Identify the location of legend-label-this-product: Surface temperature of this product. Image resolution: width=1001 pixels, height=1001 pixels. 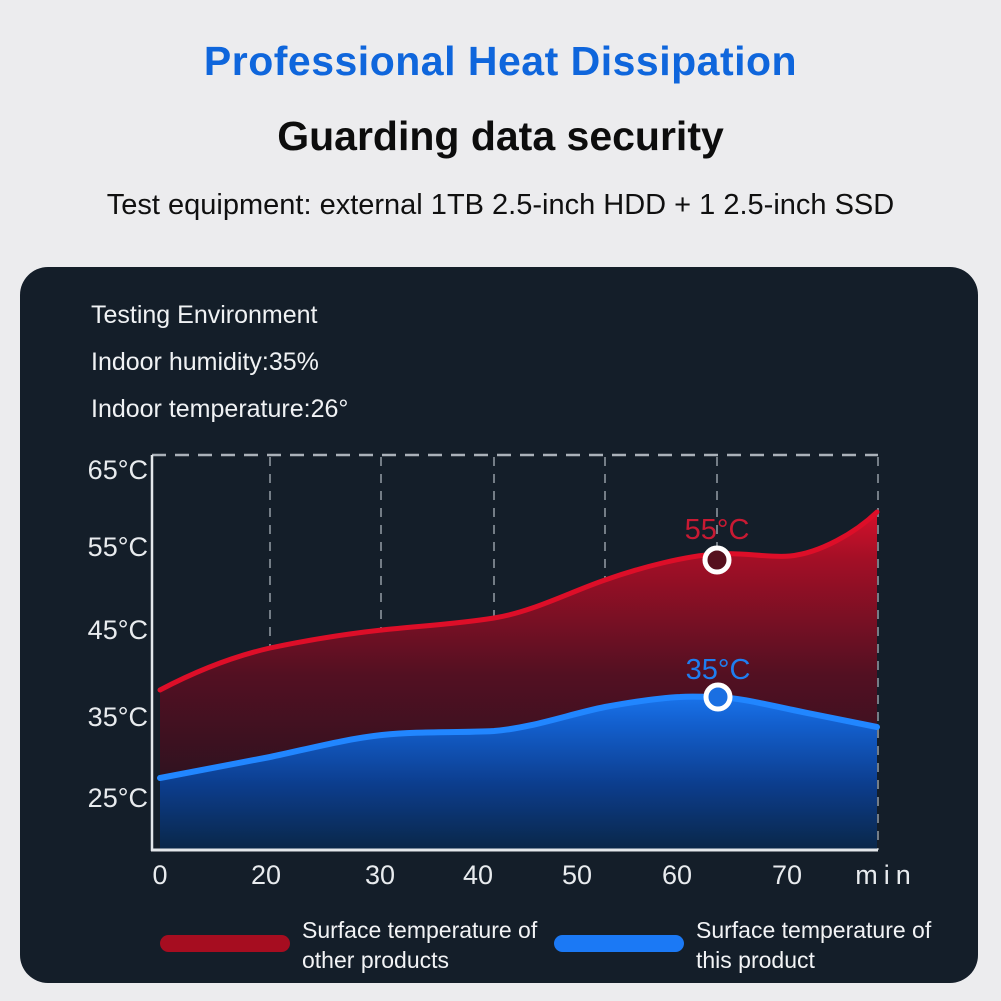
(813, 945).